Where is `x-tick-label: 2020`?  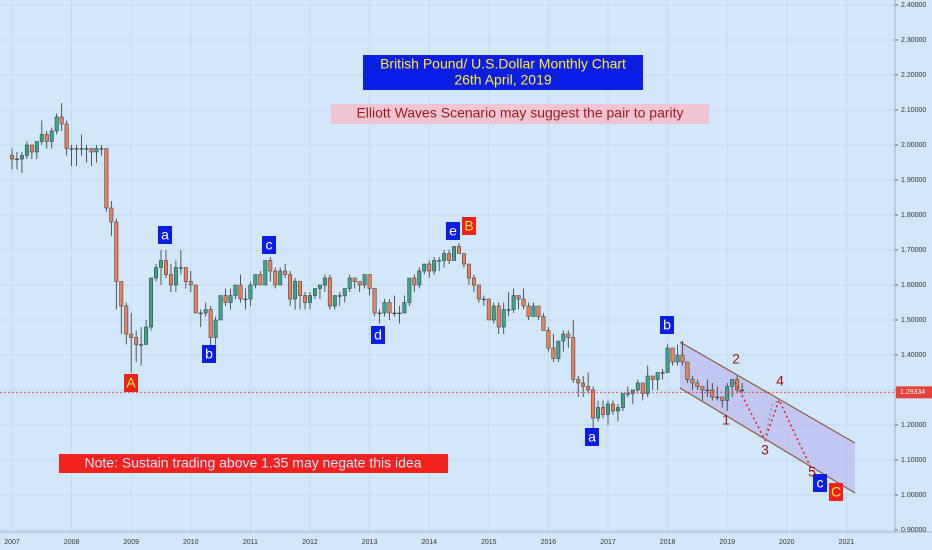
x-tick-label: 2020 is located at coordinates (787, 542).